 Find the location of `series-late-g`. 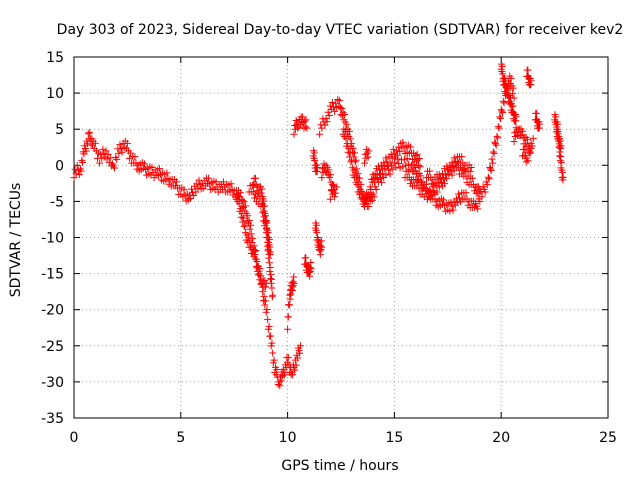

series-late-g is located at coordinates (528, 150).